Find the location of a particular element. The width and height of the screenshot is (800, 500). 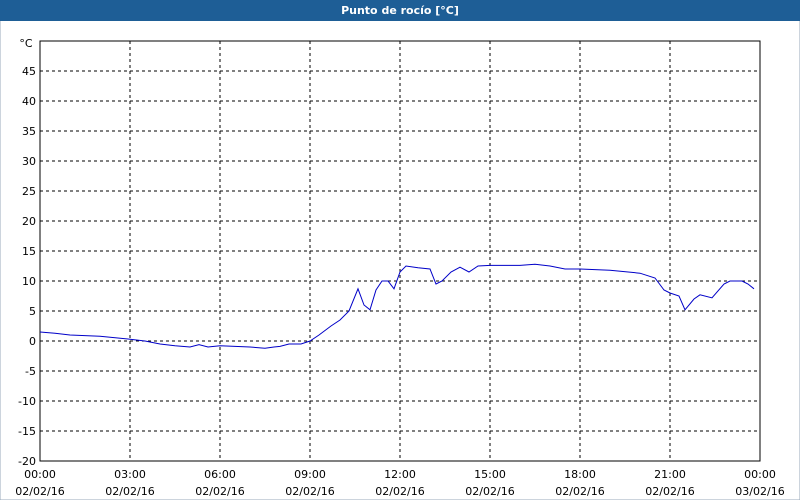

x-tick-label: 21:00 02/02/16 is located at coordinates (669, 483).